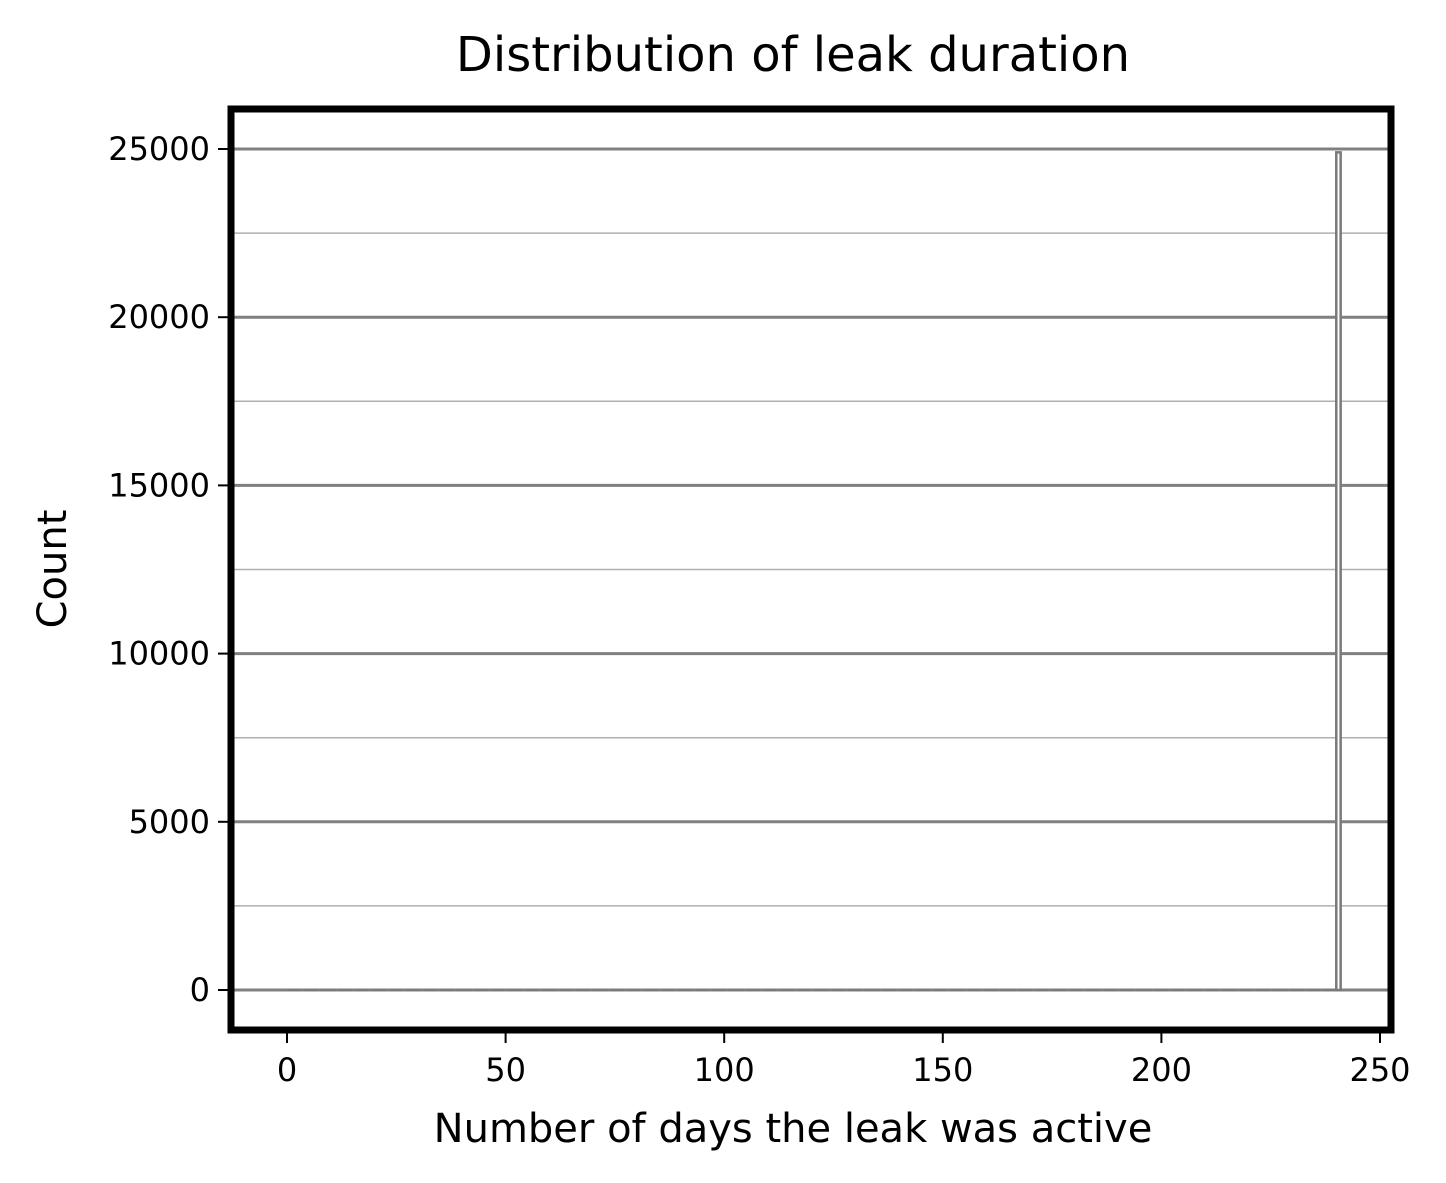 Image resolution: width=1446 pixels, height=1183 pixels. Describe the element at coordinates (1379, 1070) in the screenshot. I see `x-tick-label: 250` at that location.